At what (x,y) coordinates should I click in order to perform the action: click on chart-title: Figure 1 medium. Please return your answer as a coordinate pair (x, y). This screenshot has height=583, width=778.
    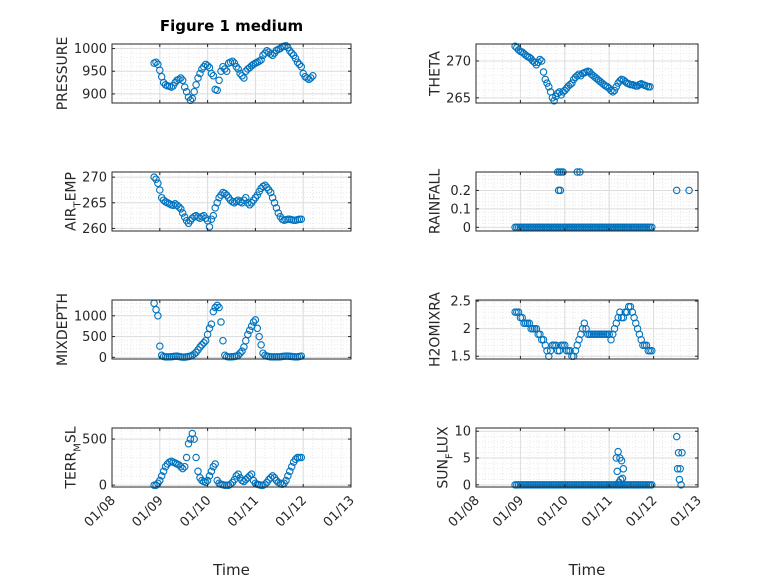
    Looking at the image, I should click on (231, 26).